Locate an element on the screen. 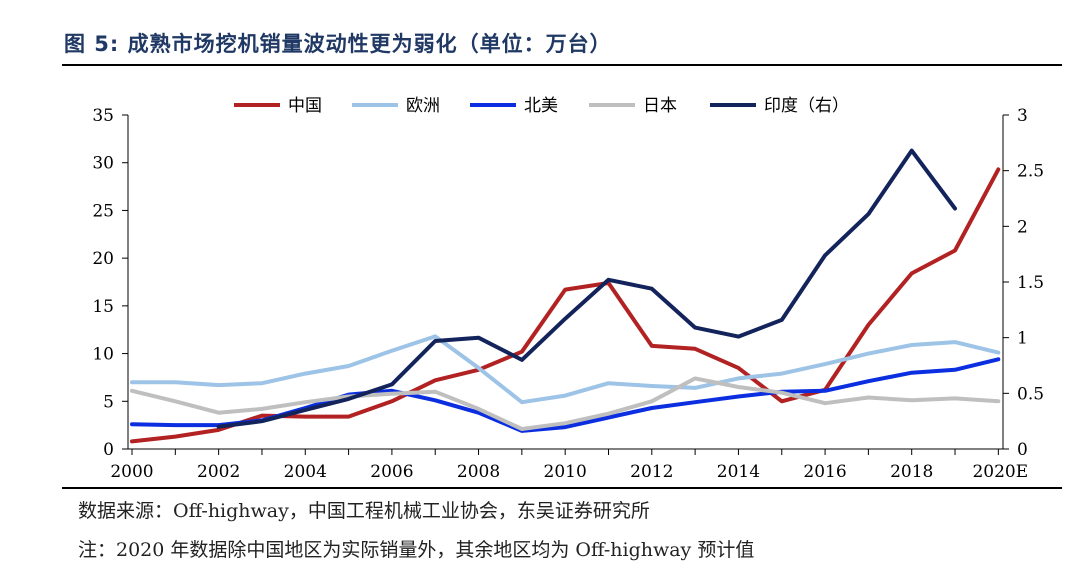 The width and height of the screenshot is (1080, 573). legend-label: 北美 is located at coordinates (541, 106).